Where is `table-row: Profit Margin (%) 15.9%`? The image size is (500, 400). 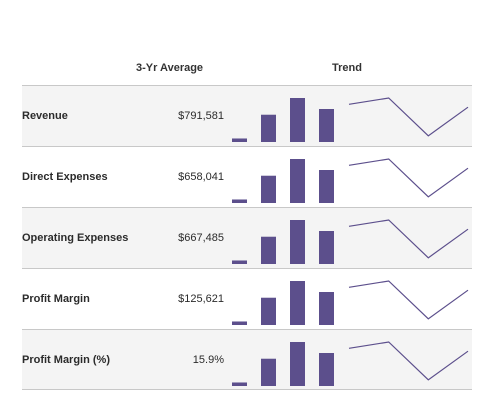
table-row: Profit Margin (%) 15.9% is located at coordinates (247, 359).